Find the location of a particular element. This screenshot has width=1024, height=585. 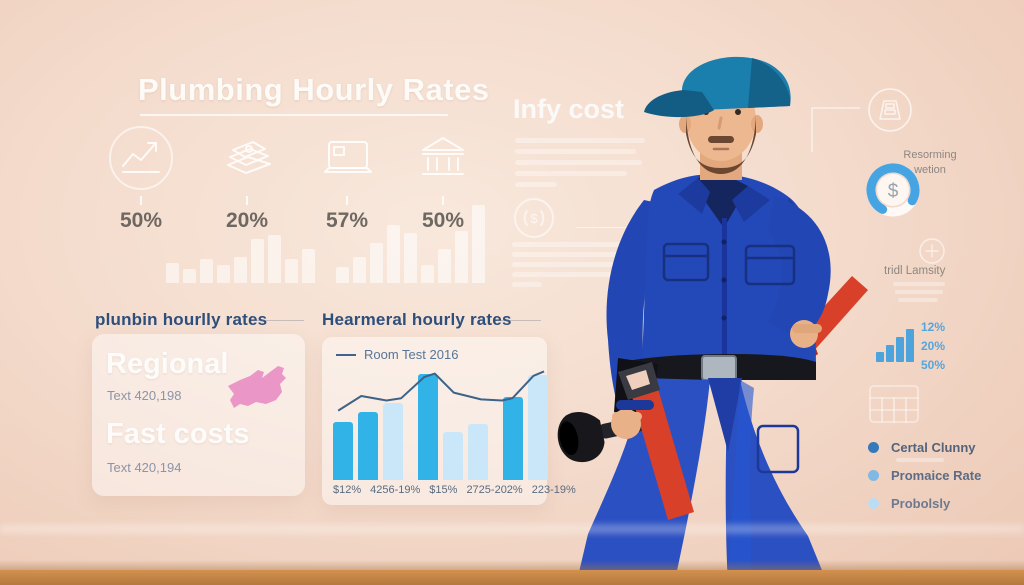

money-badge-icon is located at coordinates (890, 112).